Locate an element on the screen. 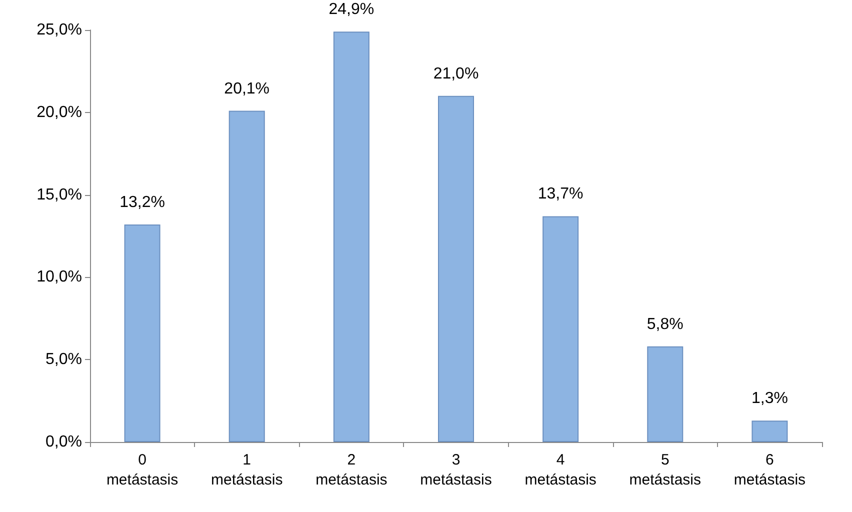 The width and height of the screenshot is (852, 512). data-label: 1,3% is located at coordinates (769, 399).